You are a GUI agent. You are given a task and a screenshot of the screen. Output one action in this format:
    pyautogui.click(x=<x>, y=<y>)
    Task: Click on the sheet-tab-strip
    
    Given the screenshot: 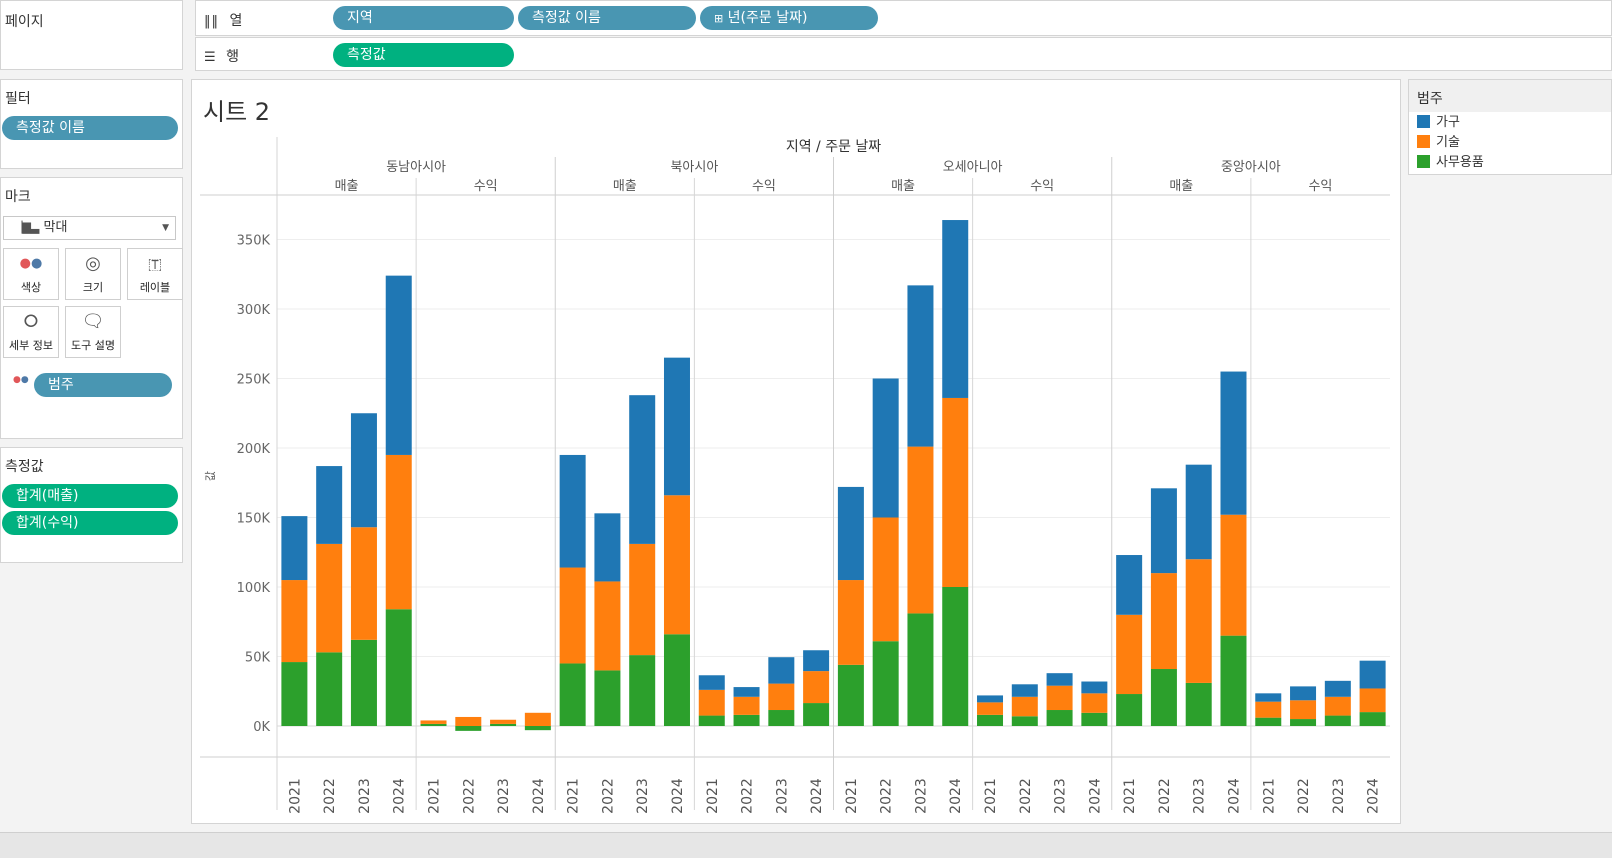 What is the action you would take?
    pyautogui.click(x=806, y=845)
    